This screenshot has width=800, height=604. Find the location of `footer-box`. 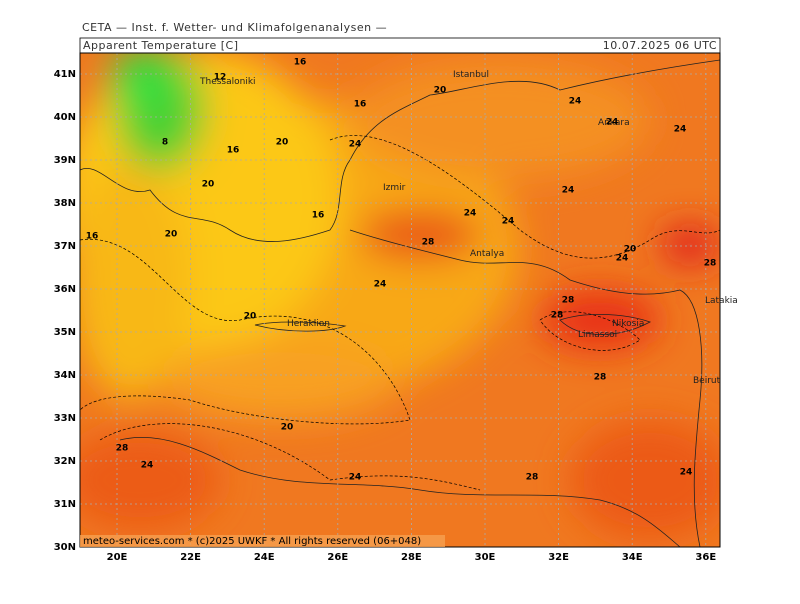

footer-box is located at coordinates (262, 541).